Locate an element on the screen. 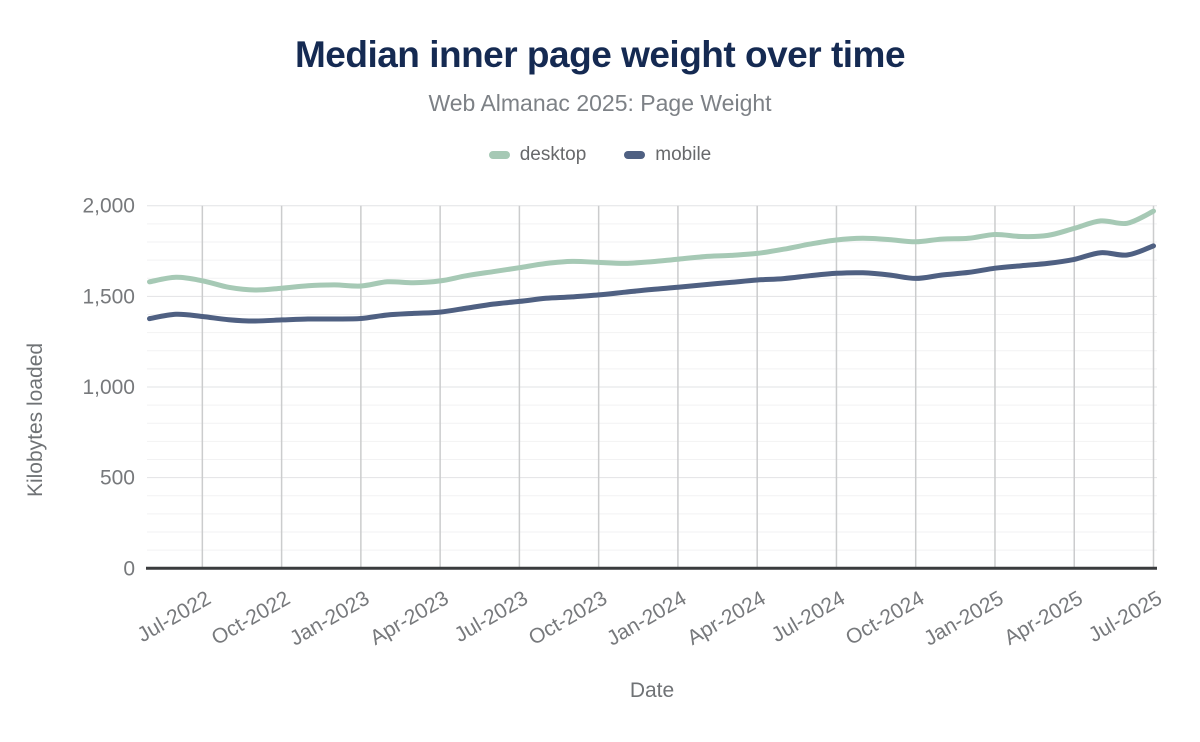 The height and width of the screenshot is (742, 1200). legend-item-desktop: desktop is located at coordinates (537, 155).